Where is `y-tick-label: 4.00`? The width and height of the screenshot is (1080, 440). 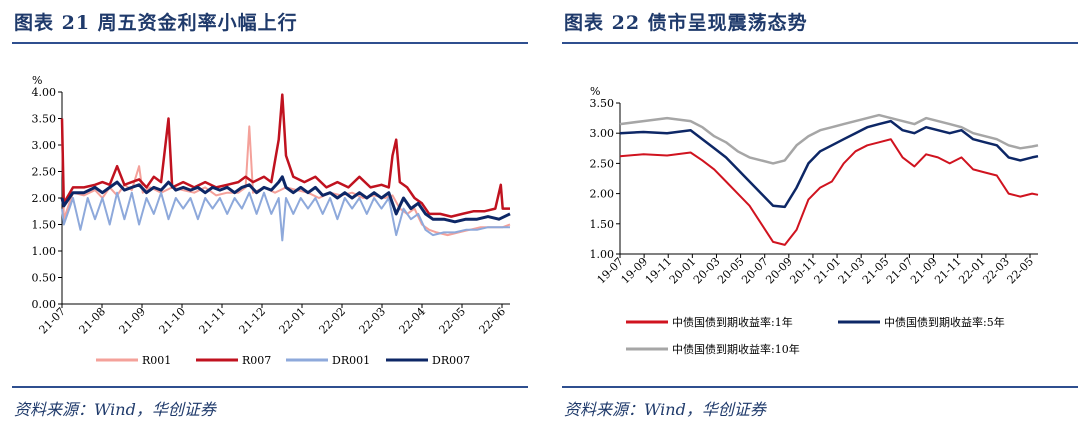 y-tick-label: 4.00 is located at coordinates (44, 92).